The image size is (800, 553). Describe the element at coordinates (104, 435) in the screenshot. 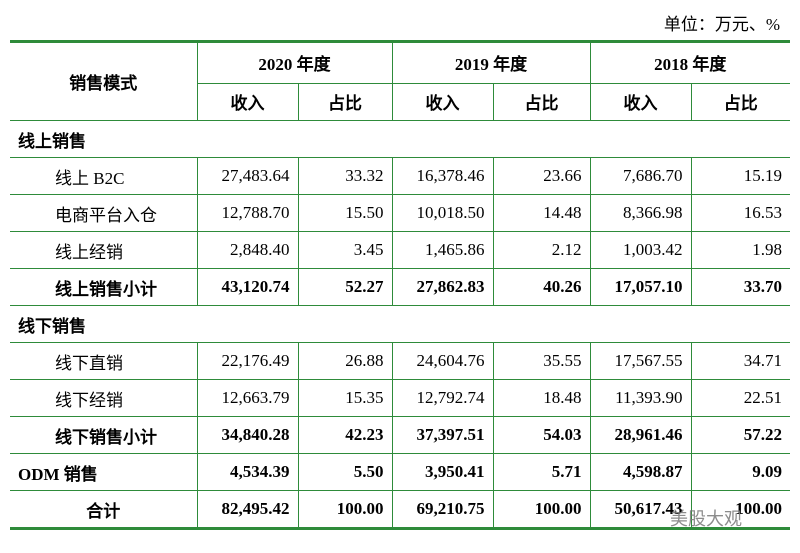

I see `row-label: 线下销售小计` at that location.